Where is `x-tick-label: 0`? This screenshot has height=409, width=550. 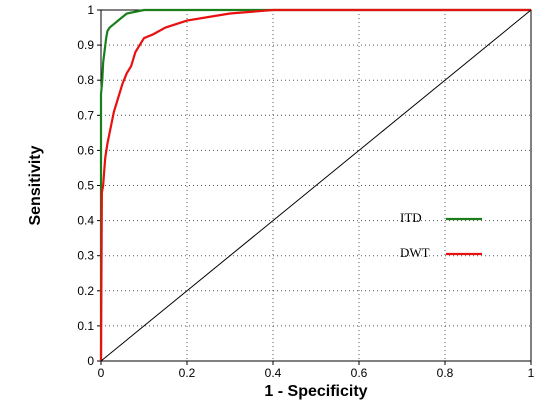
x-tick-label: 0 is located at coordinates (101, 373).